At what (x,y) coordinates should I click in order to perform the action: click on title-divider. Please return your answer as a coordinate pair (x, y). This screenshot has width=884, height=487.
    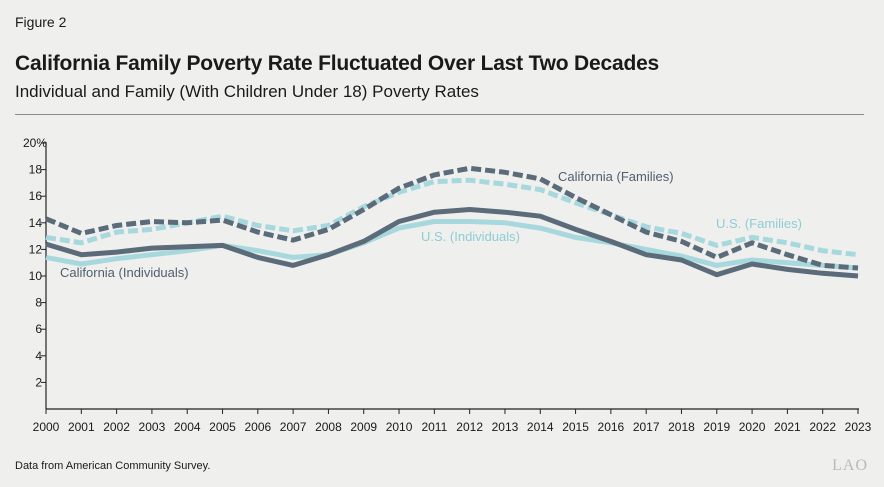
    Looking at the image, I should click on (439, 114).